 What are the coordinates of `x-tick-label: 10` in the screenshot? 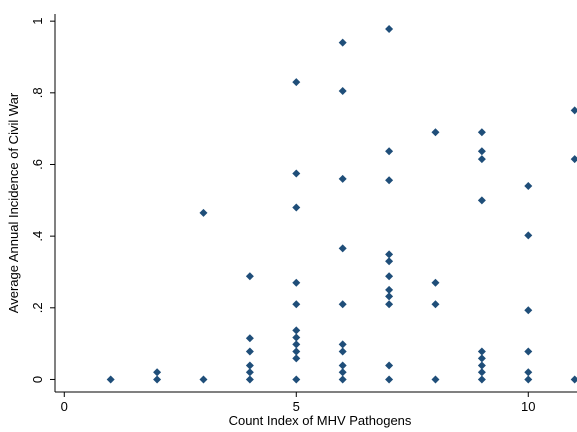 It's located at (528, 406).